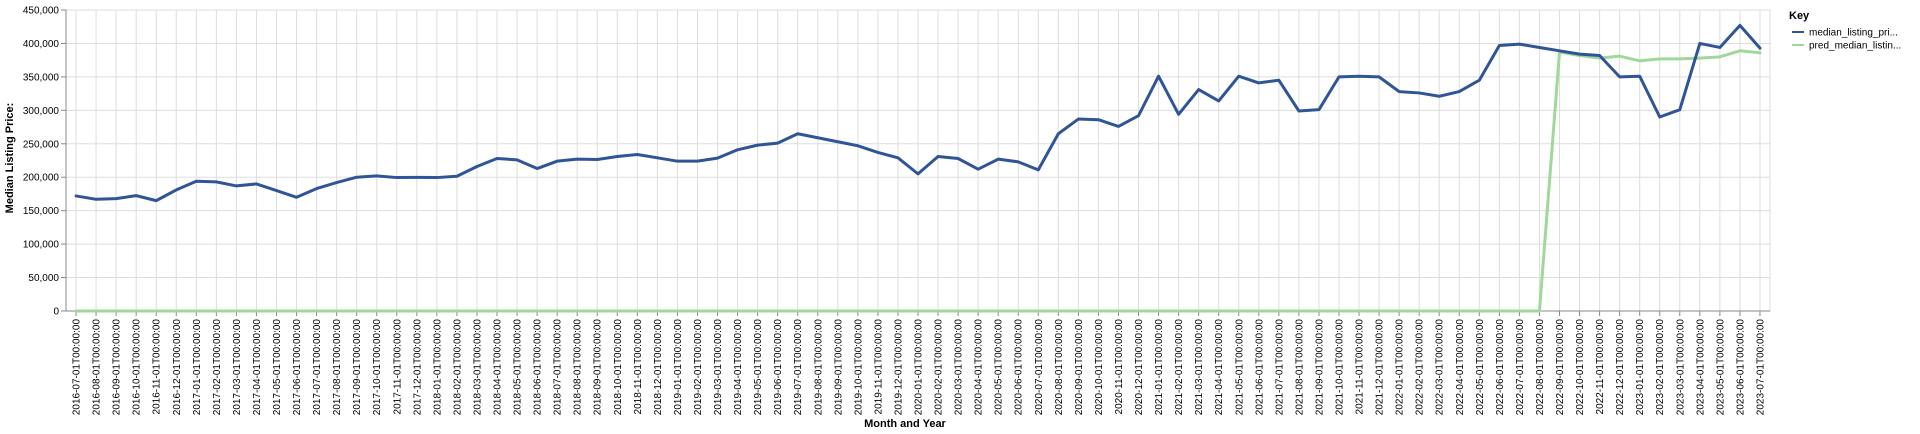 Image resolution: width=1920 pixels, height=434 pixels. What do you see at coordinates (1199, 367) in the screenshot?
I see `x-tick-label: 2021-03-01T00:00:00` at bounding box center [1199, 367].